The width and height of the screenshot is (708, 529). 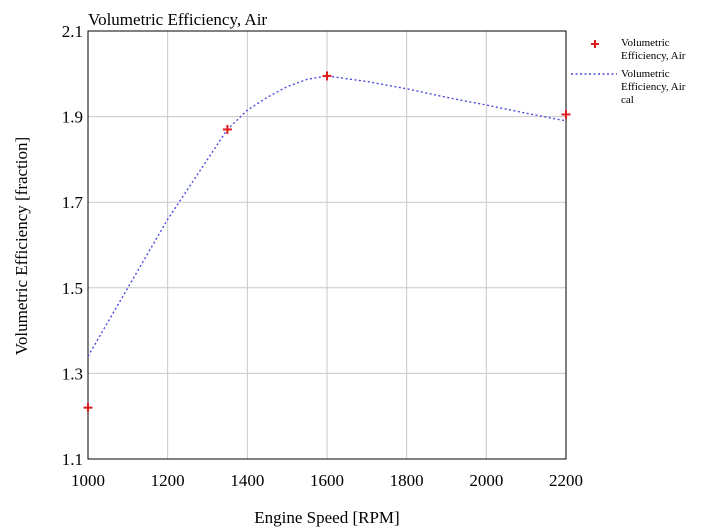 I want to click on x-tick-label: 2000, so click(x=486, y=480).